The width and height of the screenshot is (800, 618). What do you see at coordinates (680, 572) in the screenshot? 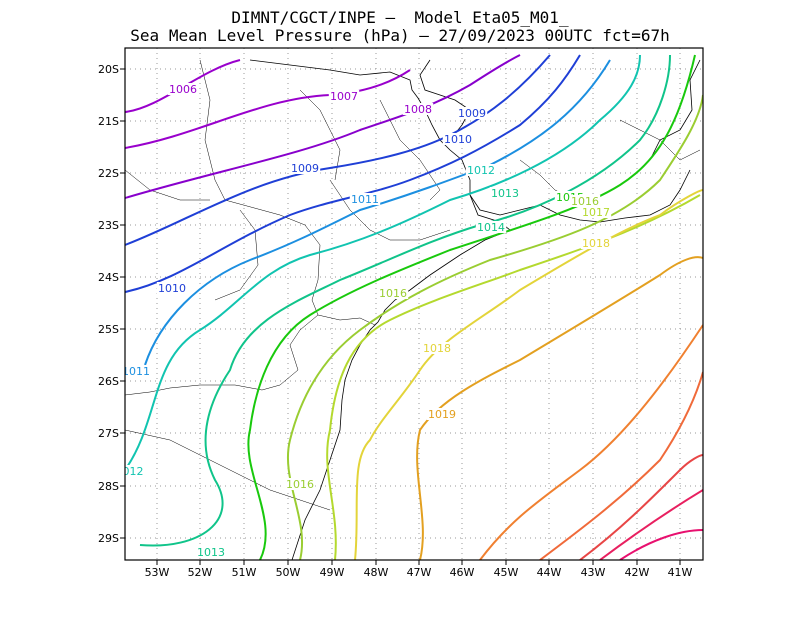
I see `lon-tick-label: 41W` at bounding box center [680, 572].